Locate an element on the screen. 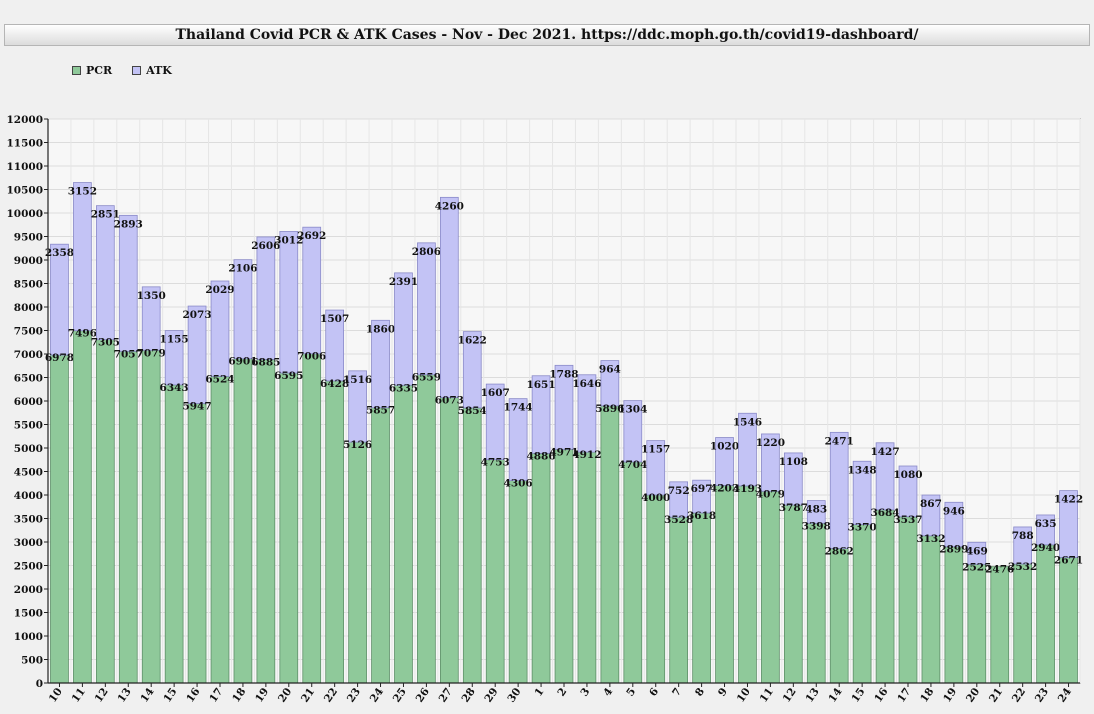  data-label-atk: 697 is located at coordinates (702, 489).